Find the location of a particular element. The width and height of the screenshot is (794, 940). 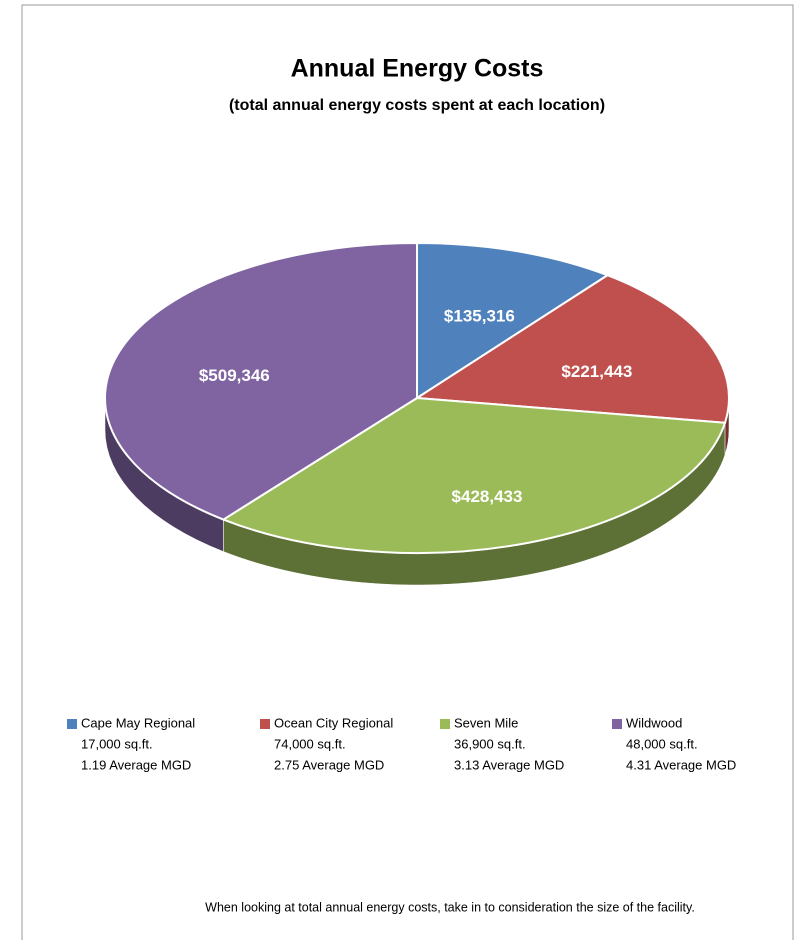

legend-label: Seven Mile is located at coordinates (486, 722).